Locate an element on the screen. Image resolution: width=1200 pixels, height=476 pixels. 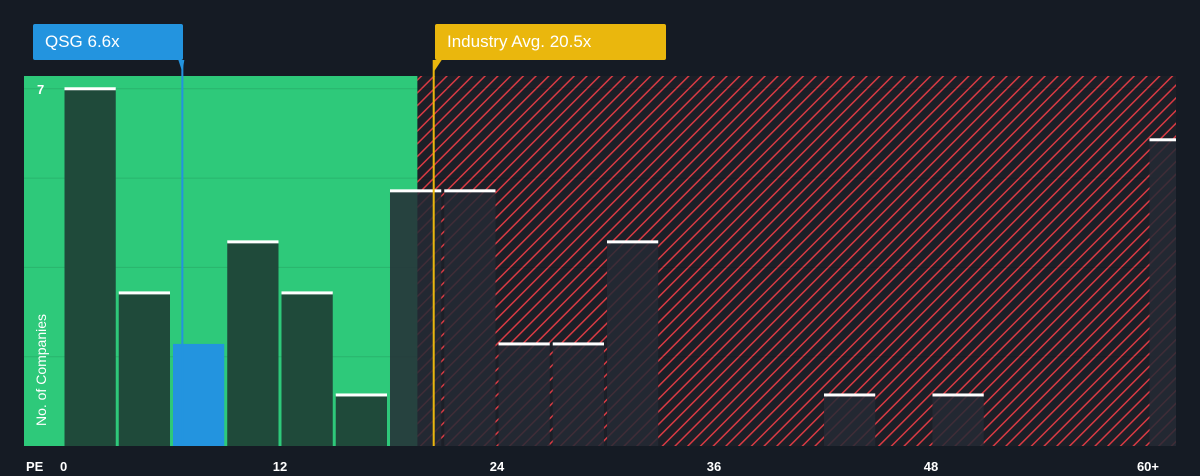
y-axis-title: No. of Companies is located at coordinates (41, 370).